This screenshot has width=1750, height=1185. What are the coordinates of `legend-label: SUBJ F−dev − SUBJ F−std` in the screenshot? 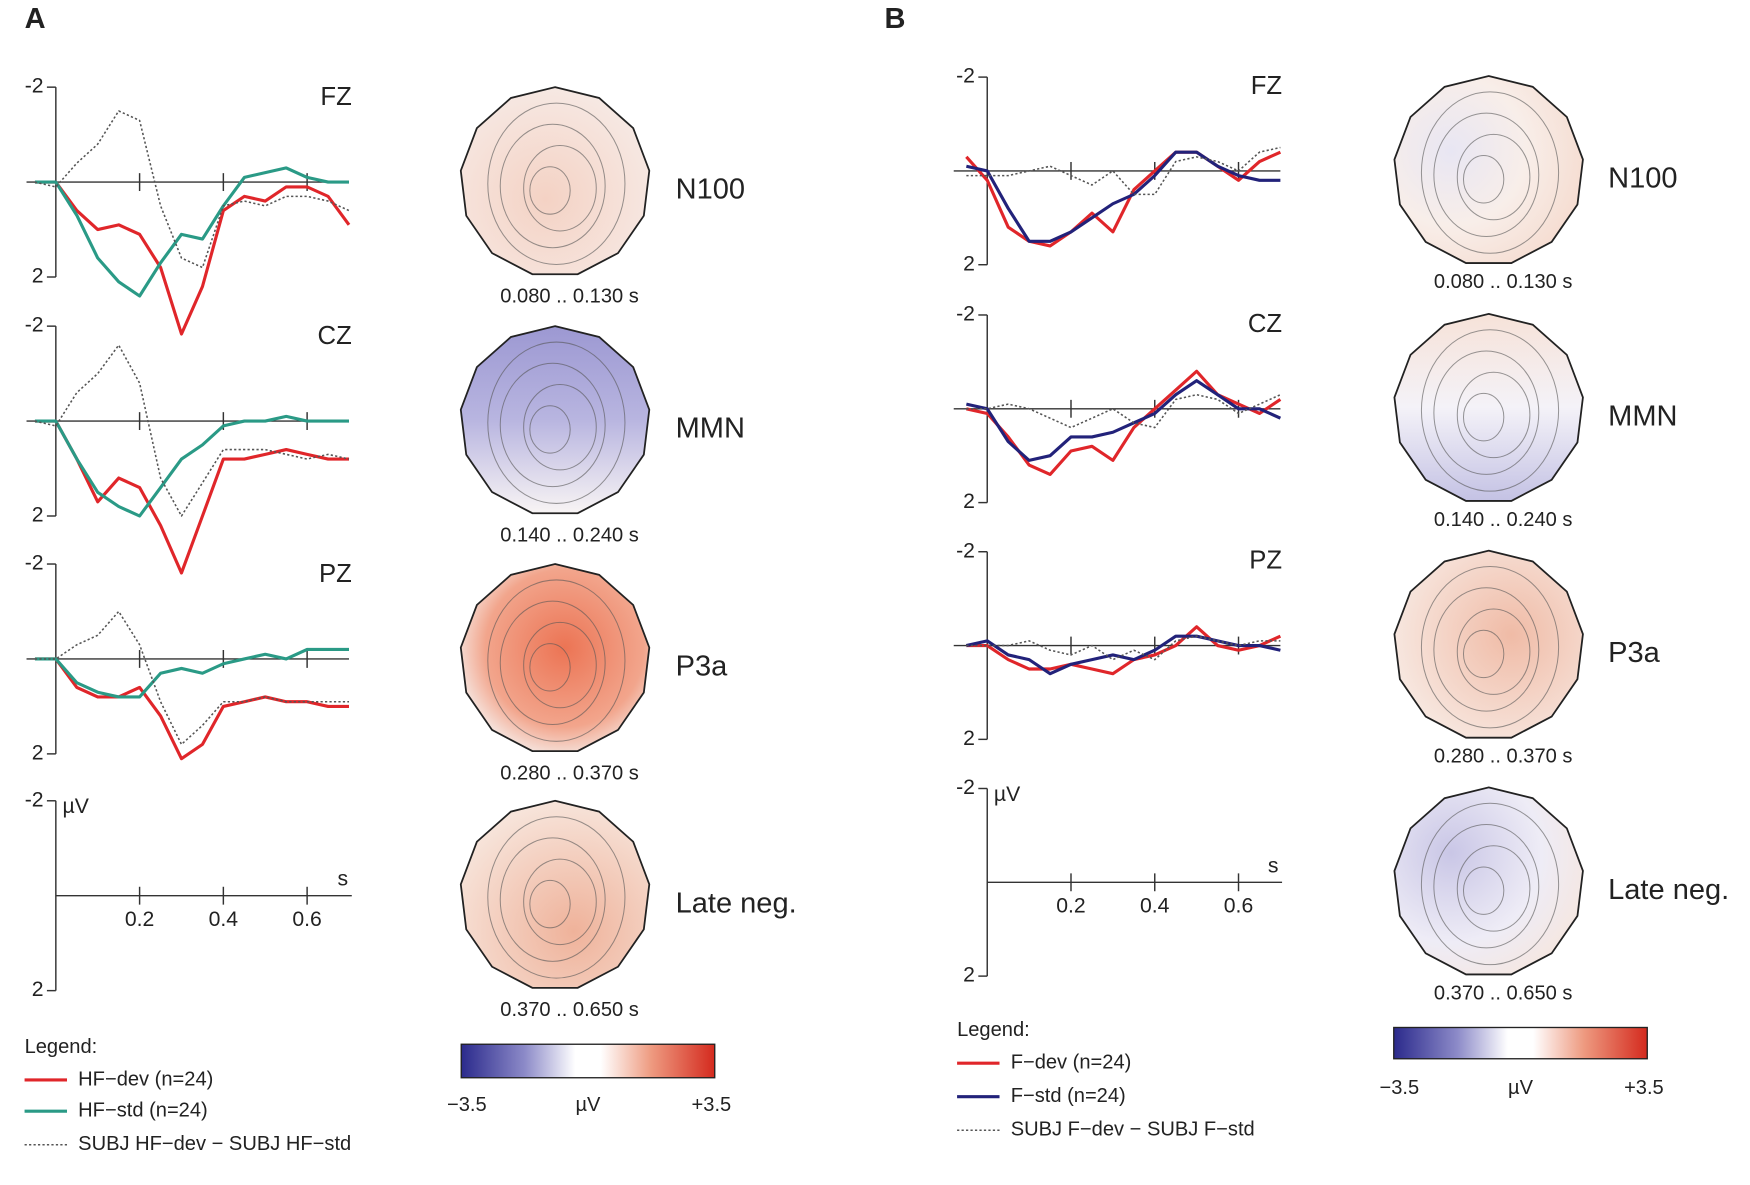 It's located at (1133, 1130).